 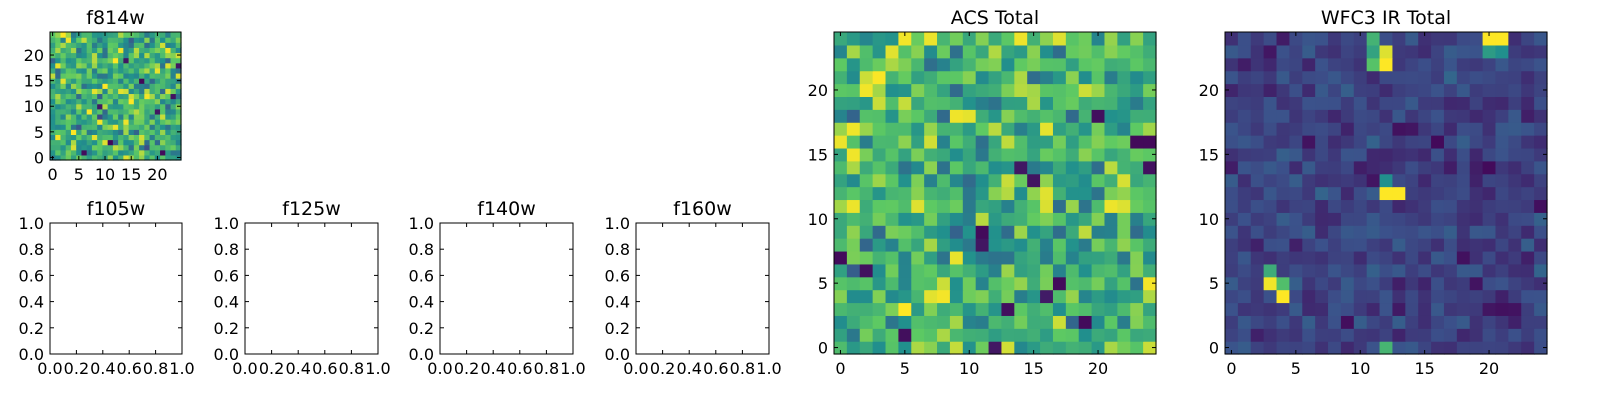 I want to click on panel-title: f160w, so click(x=702, y=209).